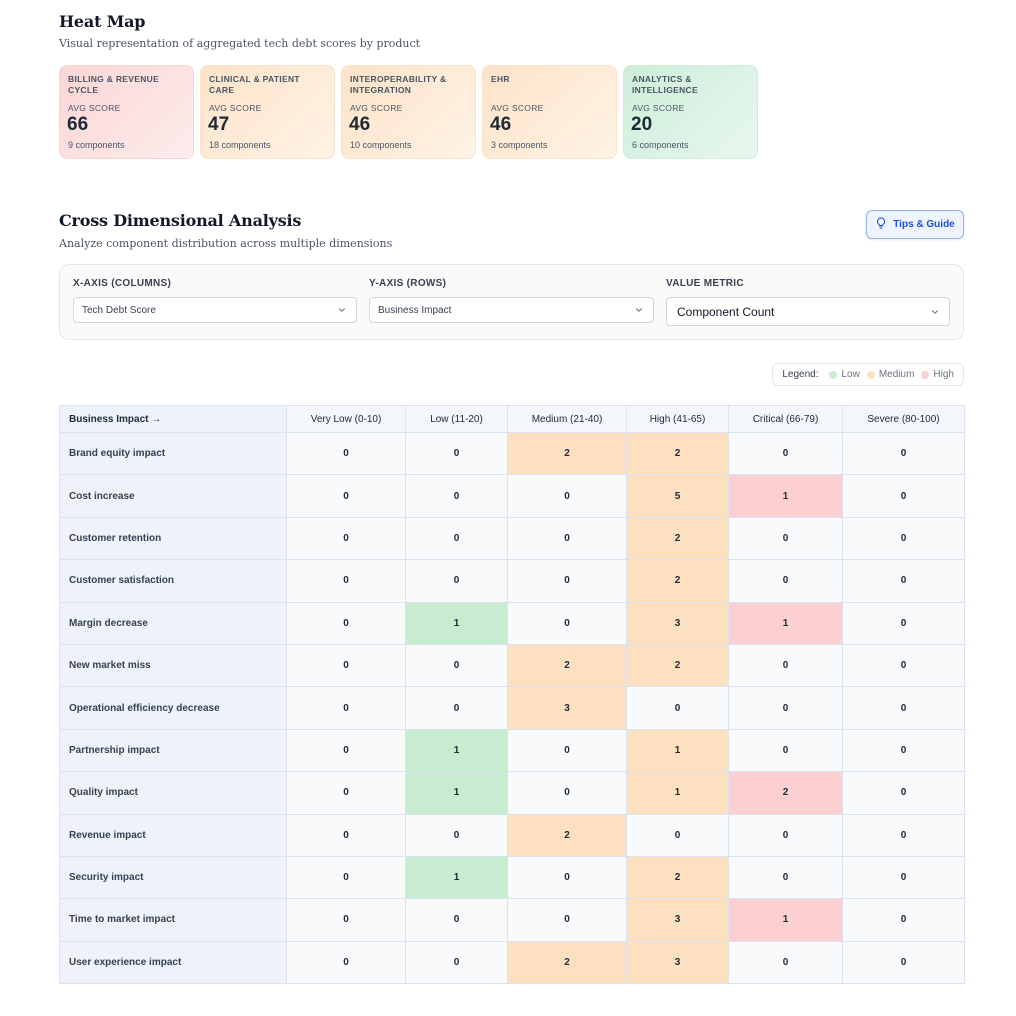  I want to click on y-axis-select: Business Impact, so click(511, 310).